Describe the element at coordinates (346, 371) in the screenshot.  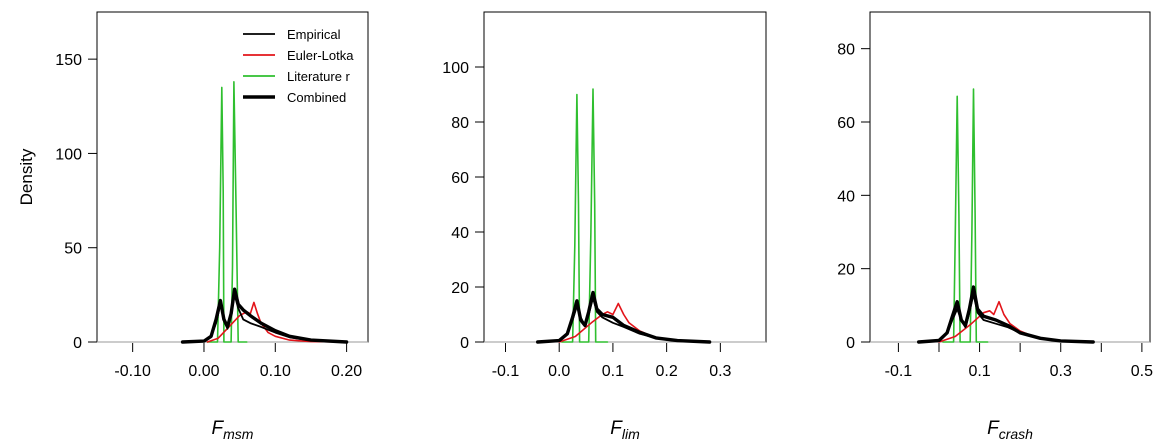
I see `x-tick-label: 0.20` at that location.